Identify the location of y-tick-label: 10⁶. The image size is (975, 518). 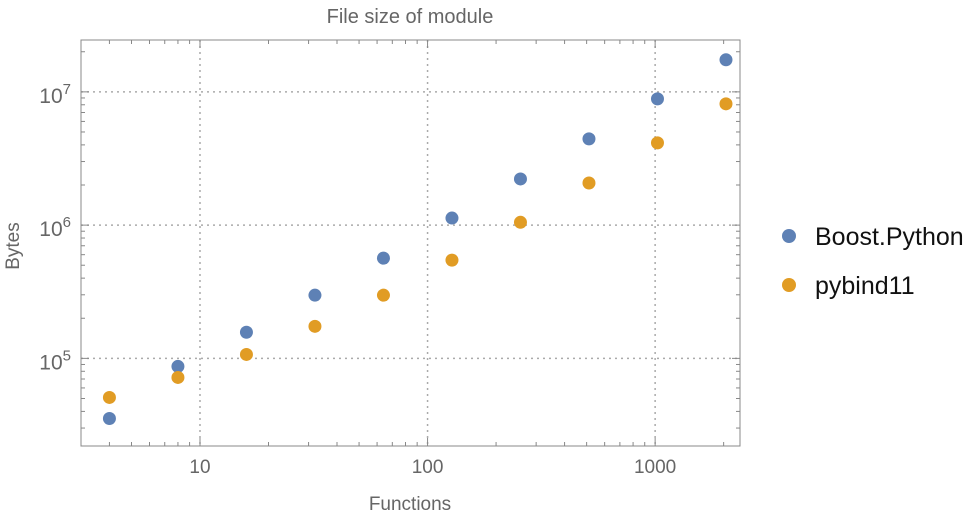
(55, 227).